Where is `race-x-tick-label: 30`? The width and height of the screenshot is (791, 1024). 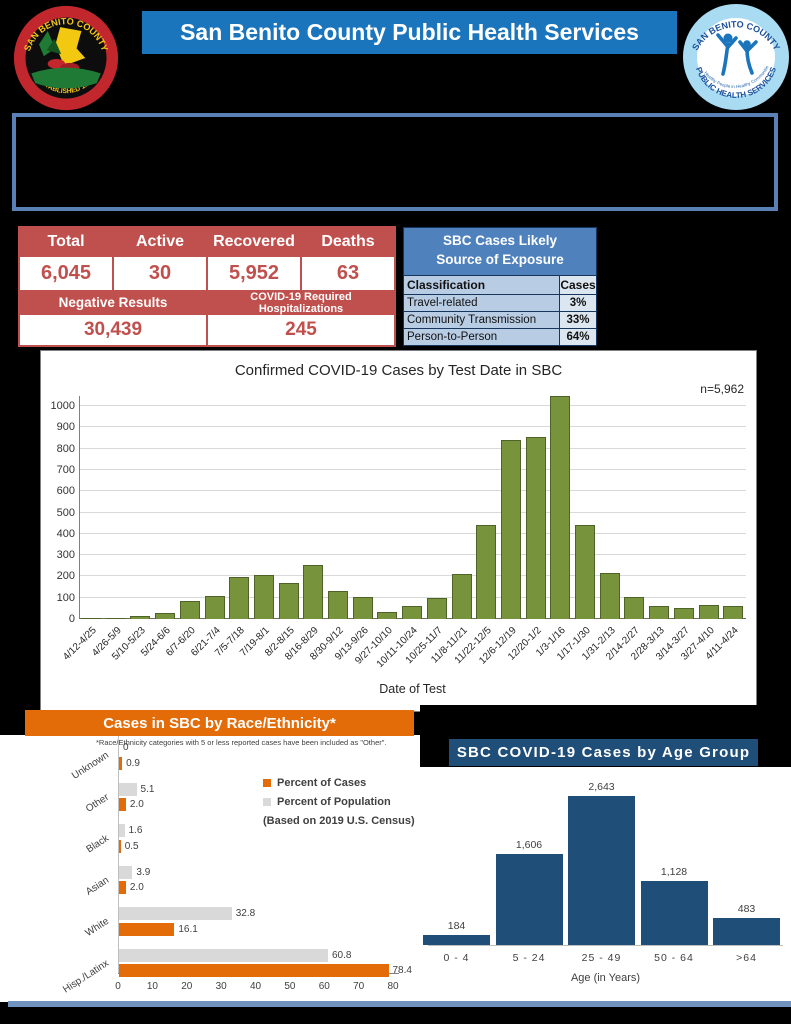
race-x-tick-label: 30 is located at coordinates (221, 986).